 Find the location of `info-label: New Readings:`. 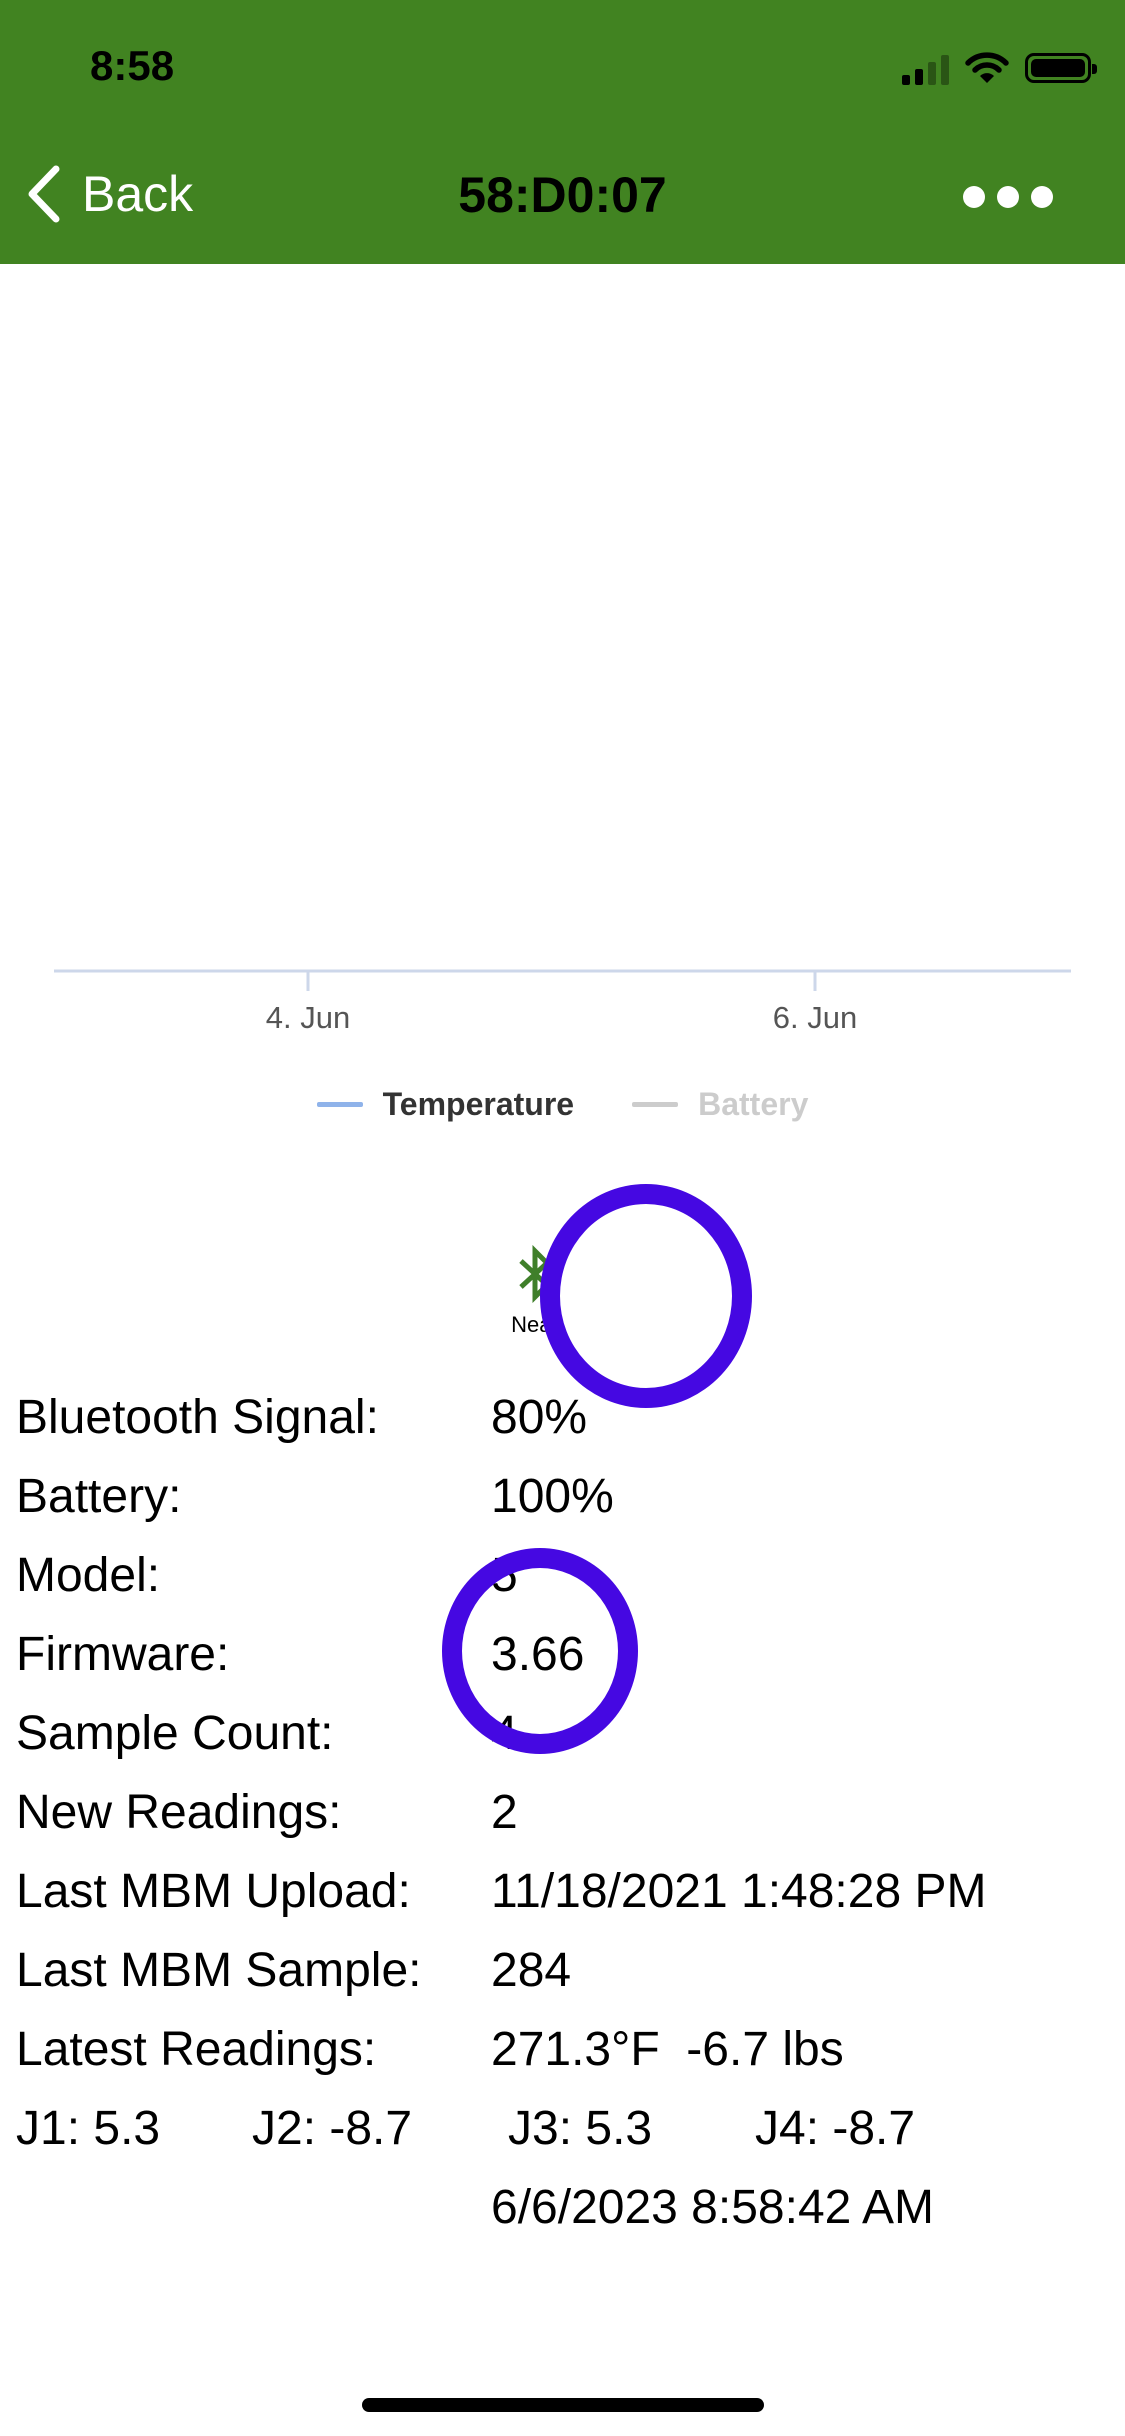

info-label: New Readings: is located at coordinates (179, 1812).